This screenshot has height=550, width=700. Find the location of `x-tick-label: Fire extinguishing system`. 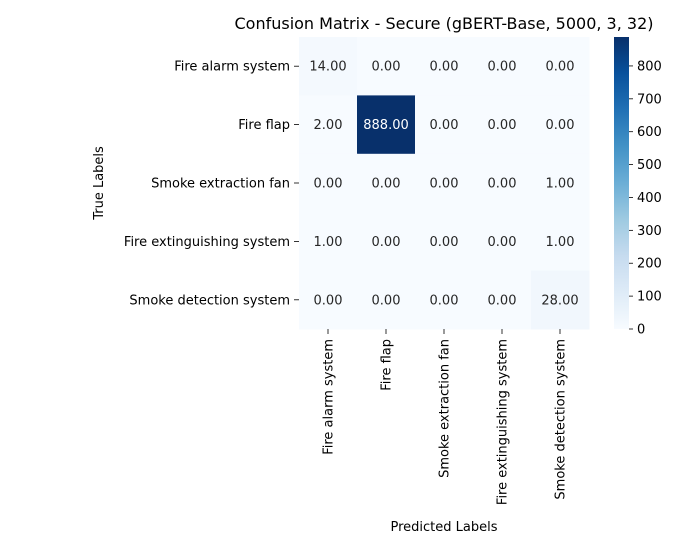

x-tick-label: Fire extinguishing system is located at coordinates (503, 422).